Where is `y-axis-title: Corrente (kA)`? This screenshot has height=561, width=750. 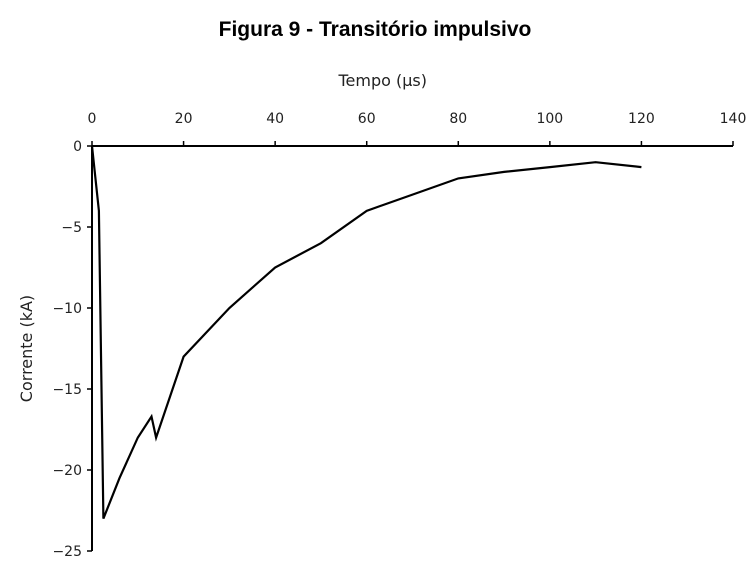 y-axis-title: Corrente (kA) is located at coordinates (26, 348).